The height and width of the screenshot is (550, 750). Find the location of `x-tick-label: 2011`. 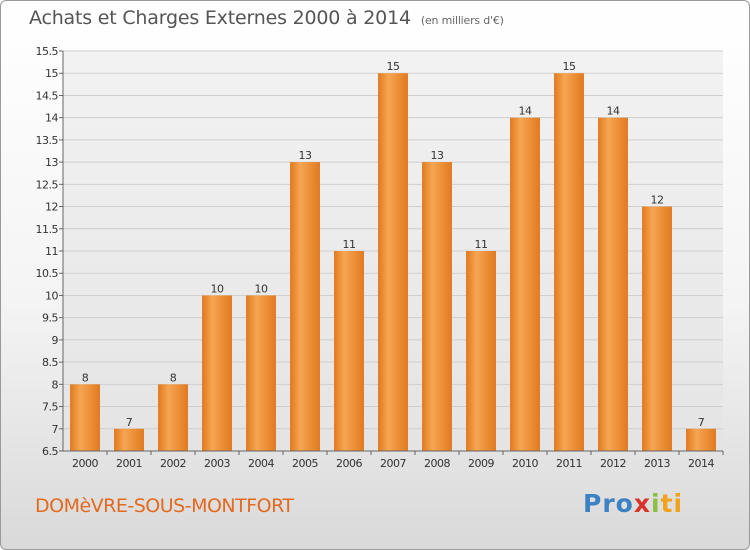

x-tick-label: 2011 is located at coordinates (569, 463).